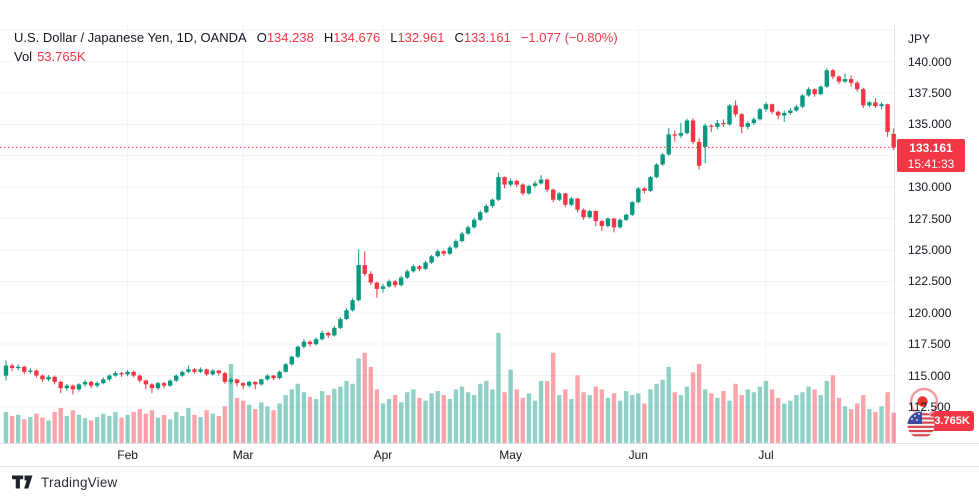  Describe the element at coordinates (383, 455) in the screenshot. I see `time-axis-label: Apr` at that location.